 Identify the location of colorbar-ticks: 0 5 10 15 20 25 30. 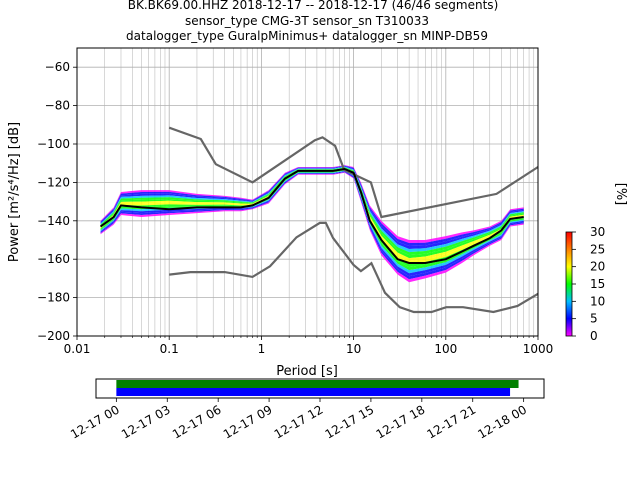
(588, 284).